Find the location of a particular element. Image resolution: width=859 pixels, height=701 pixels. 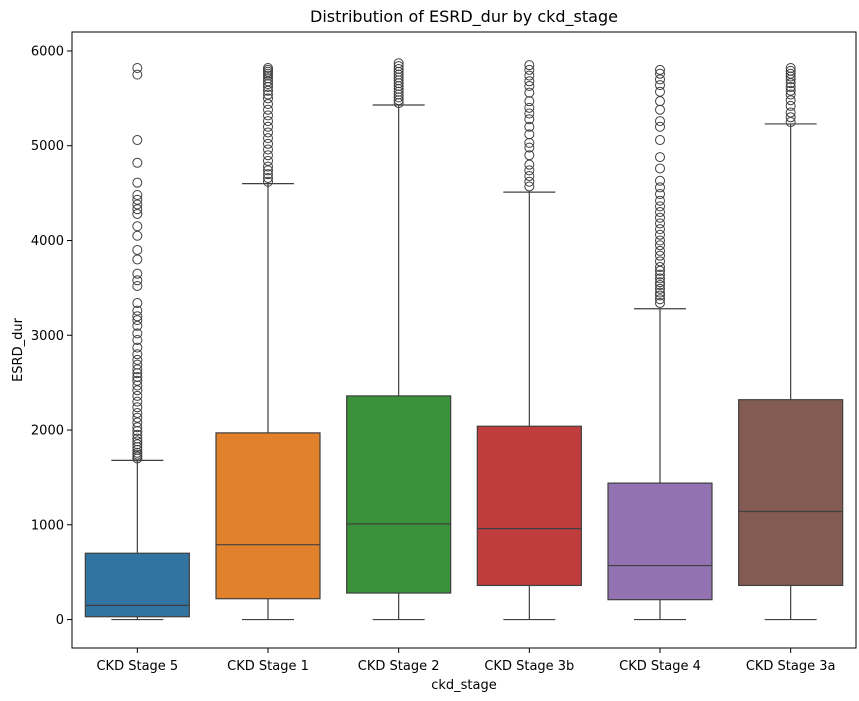

box-group: CKD Stage 2 is located at coordinates (399, 366).